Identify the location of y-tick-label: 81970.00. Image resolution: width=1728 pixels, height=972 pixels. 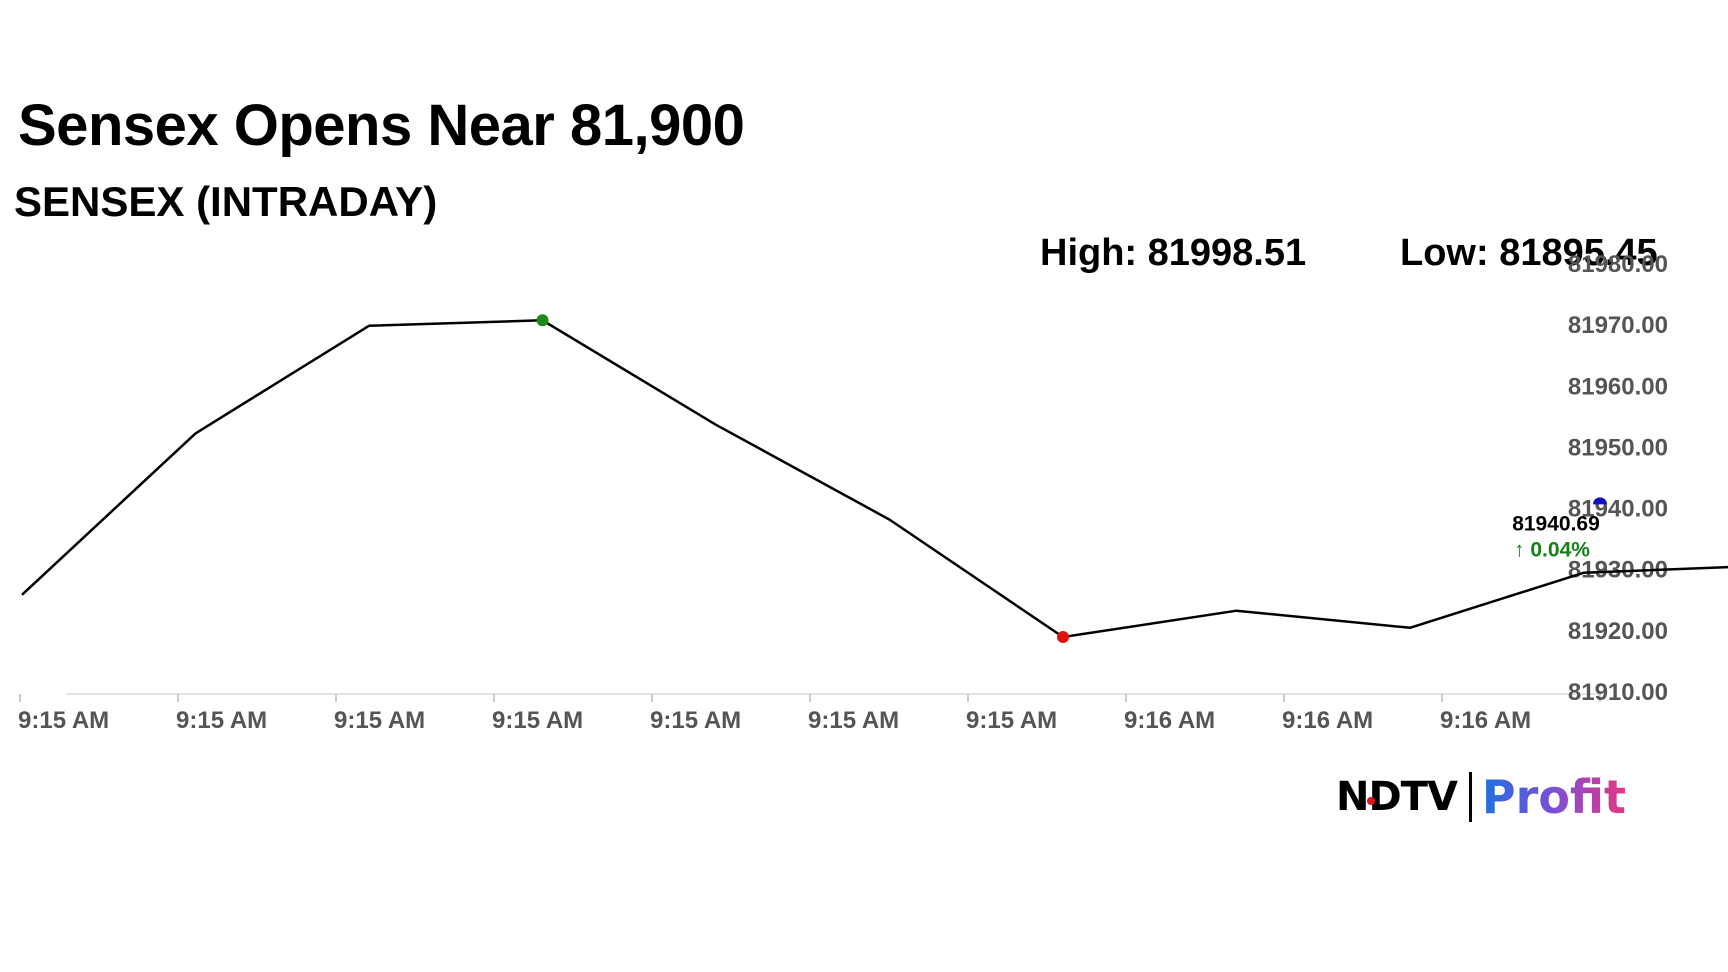
(1618, 325).